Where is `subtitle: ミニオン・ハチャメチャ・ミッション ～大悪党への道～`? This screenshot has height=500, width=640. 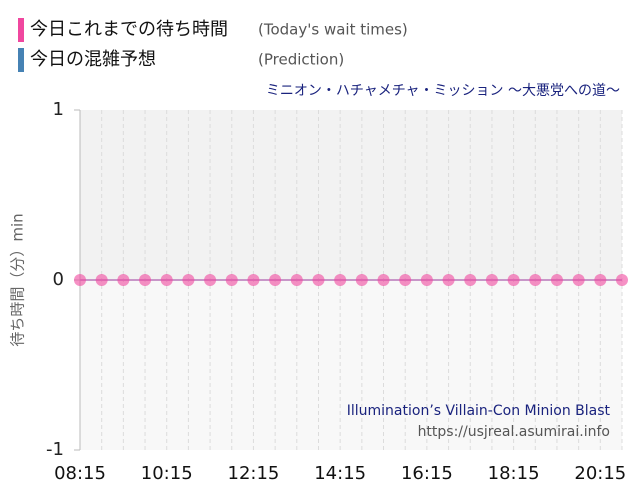 subtitle: ミニオン・ハチャメチャ・ミッション ～大悪党への道～ is located at coordinates (443, 91).